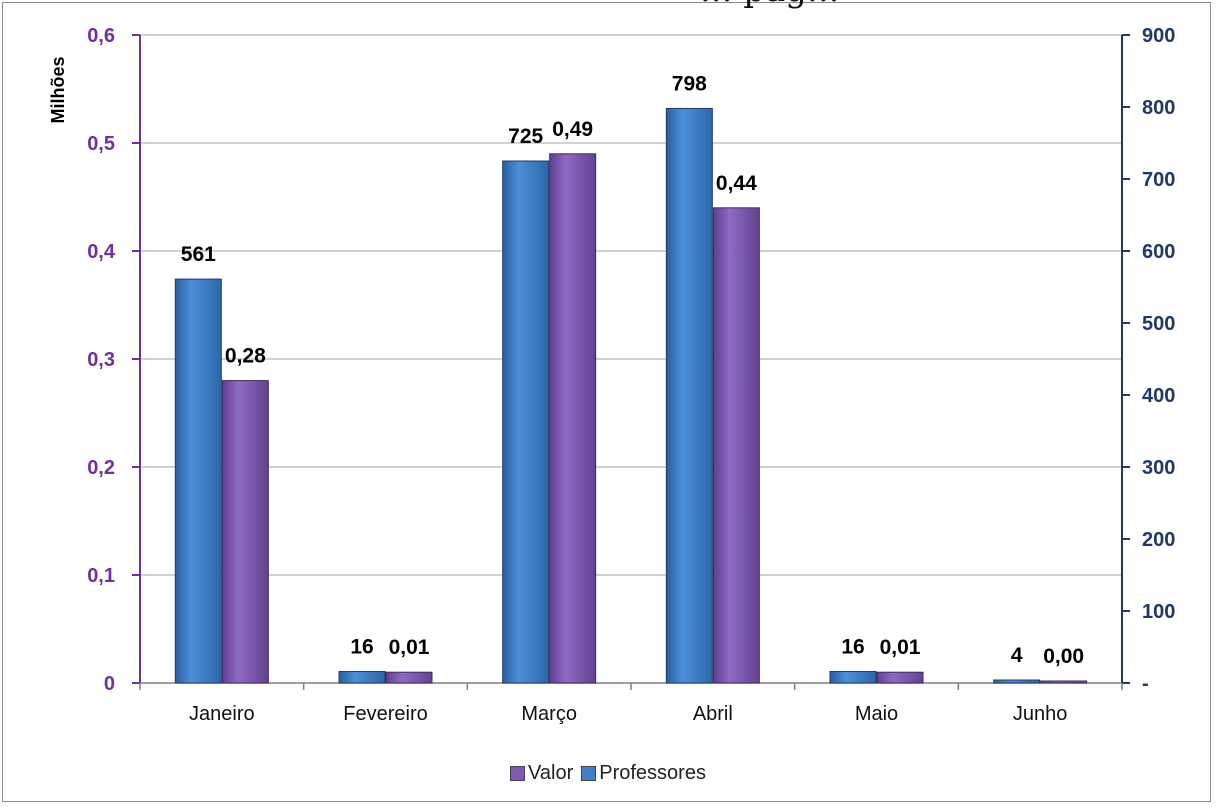  What do you see at coordinates (245, 356) in the screenshot?
I see `data-label-valor: 0,28` at bounding box center [245, 356].